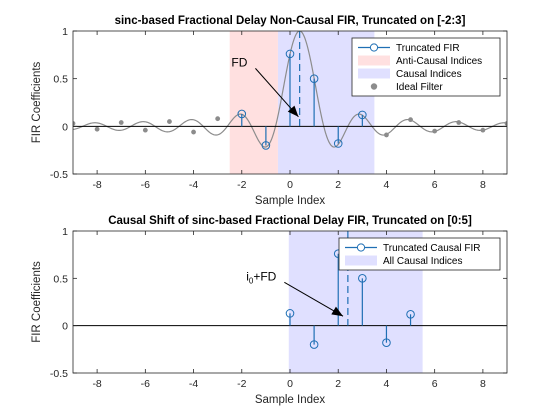  Describe the element at coordinates (419, 87) in the screenshot. I see `legend-label-ideal-filter: Ideal Filter` at that location.